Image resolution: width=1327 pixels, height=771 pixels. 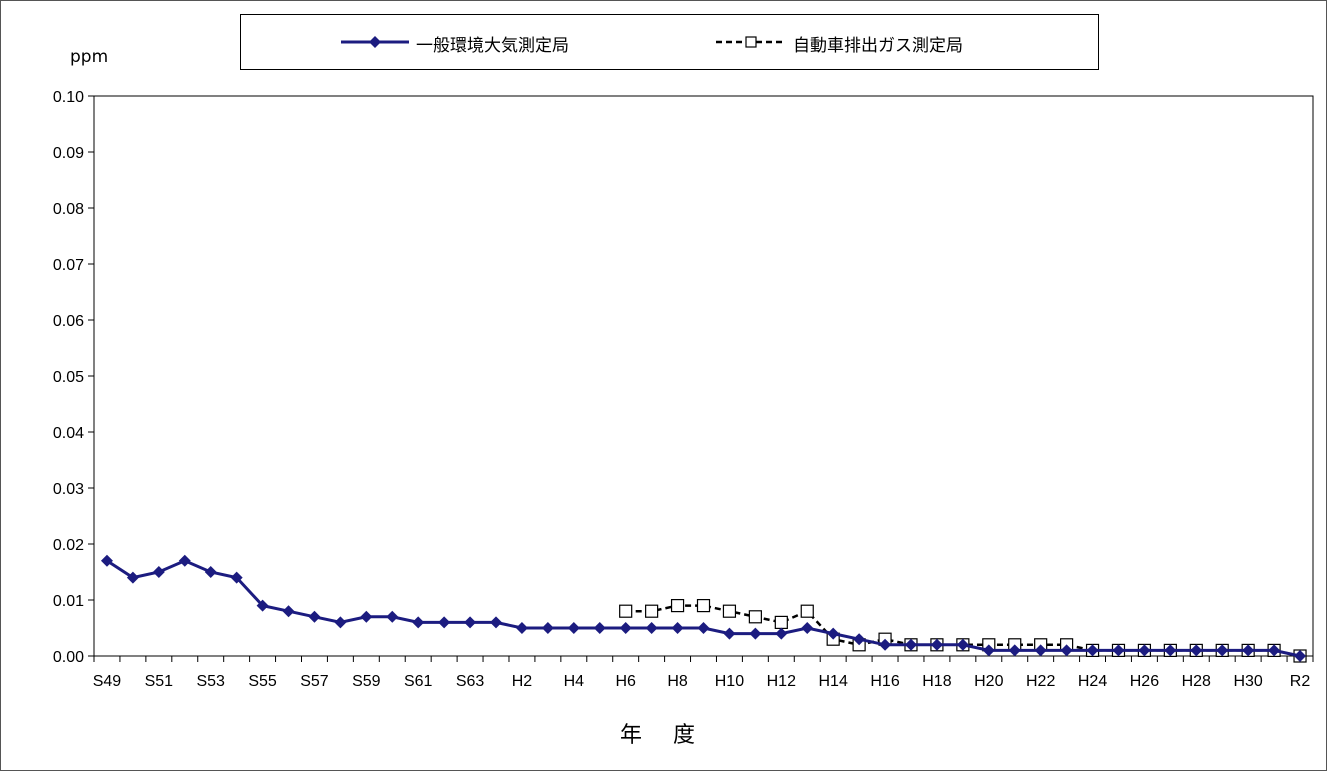 What do you see at coordinates (68, 209) in the screenshot?
I see `y-tick-label: 0.08` at bounding box center [68, 209].